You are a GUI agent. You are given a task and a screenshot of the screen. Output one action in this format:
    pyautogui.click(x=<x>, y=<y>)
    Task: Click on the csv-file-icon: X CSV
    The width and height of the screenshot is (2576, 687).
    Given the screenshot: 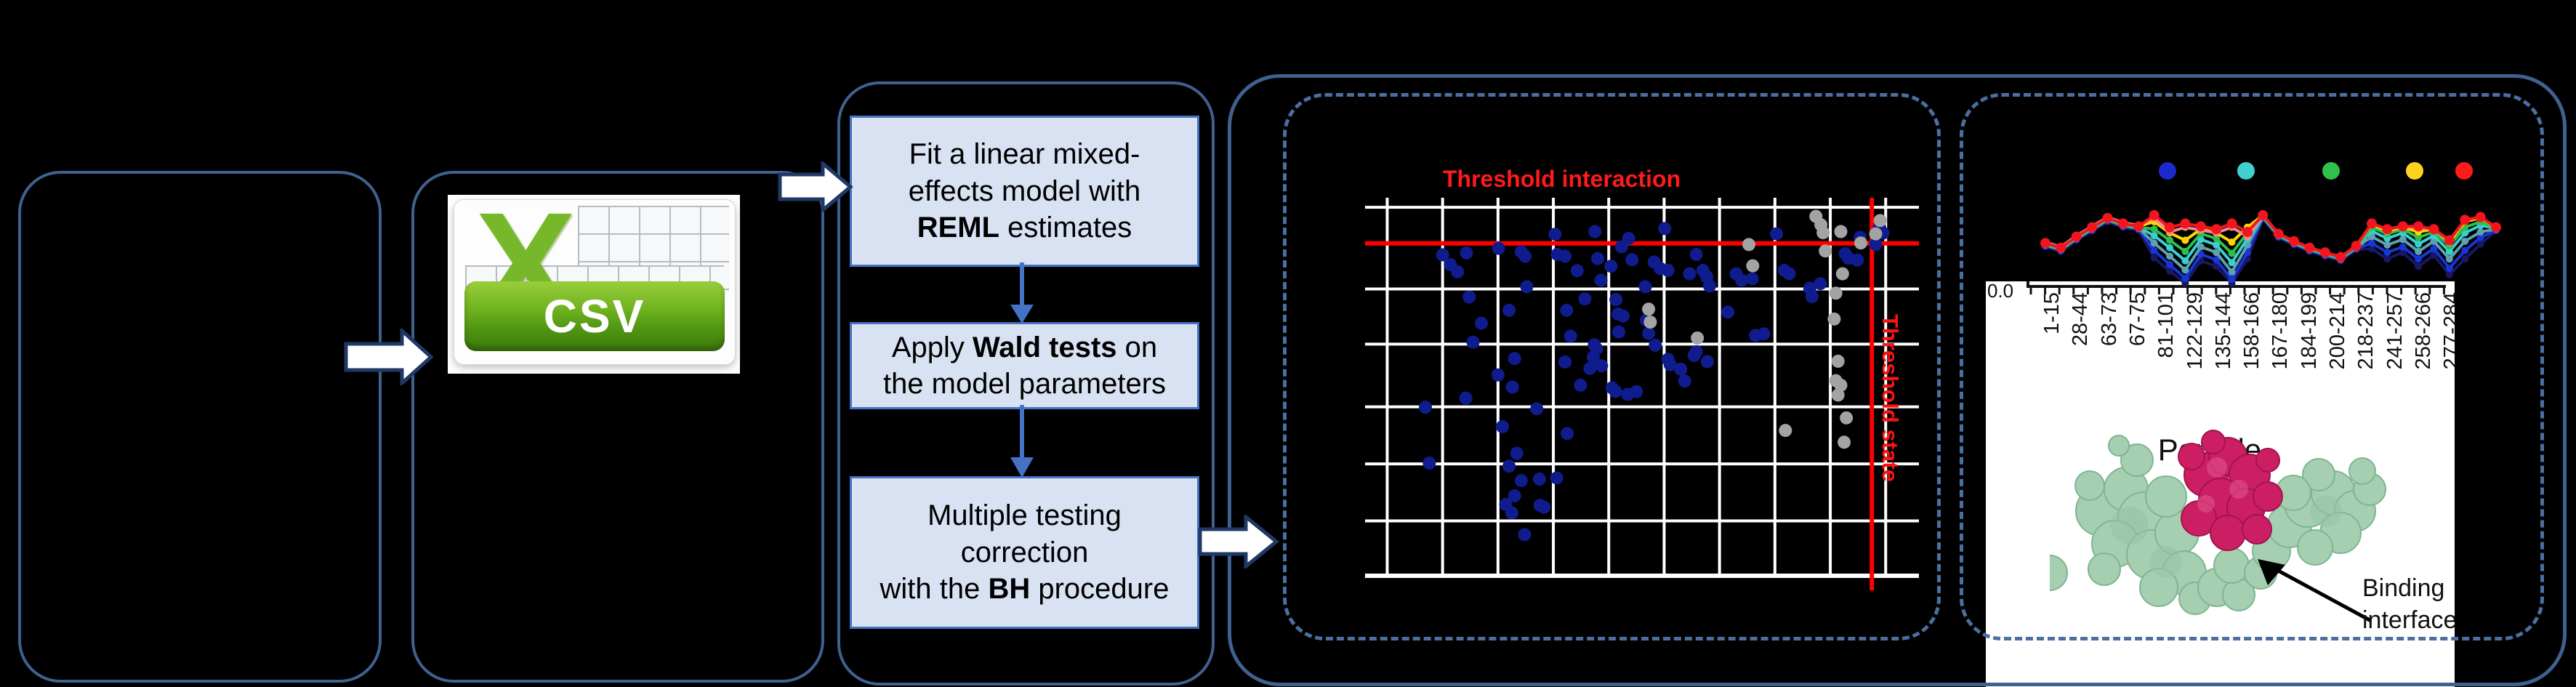 What is the action you would take?
    pyautogui.click(x=594, y=284)
    